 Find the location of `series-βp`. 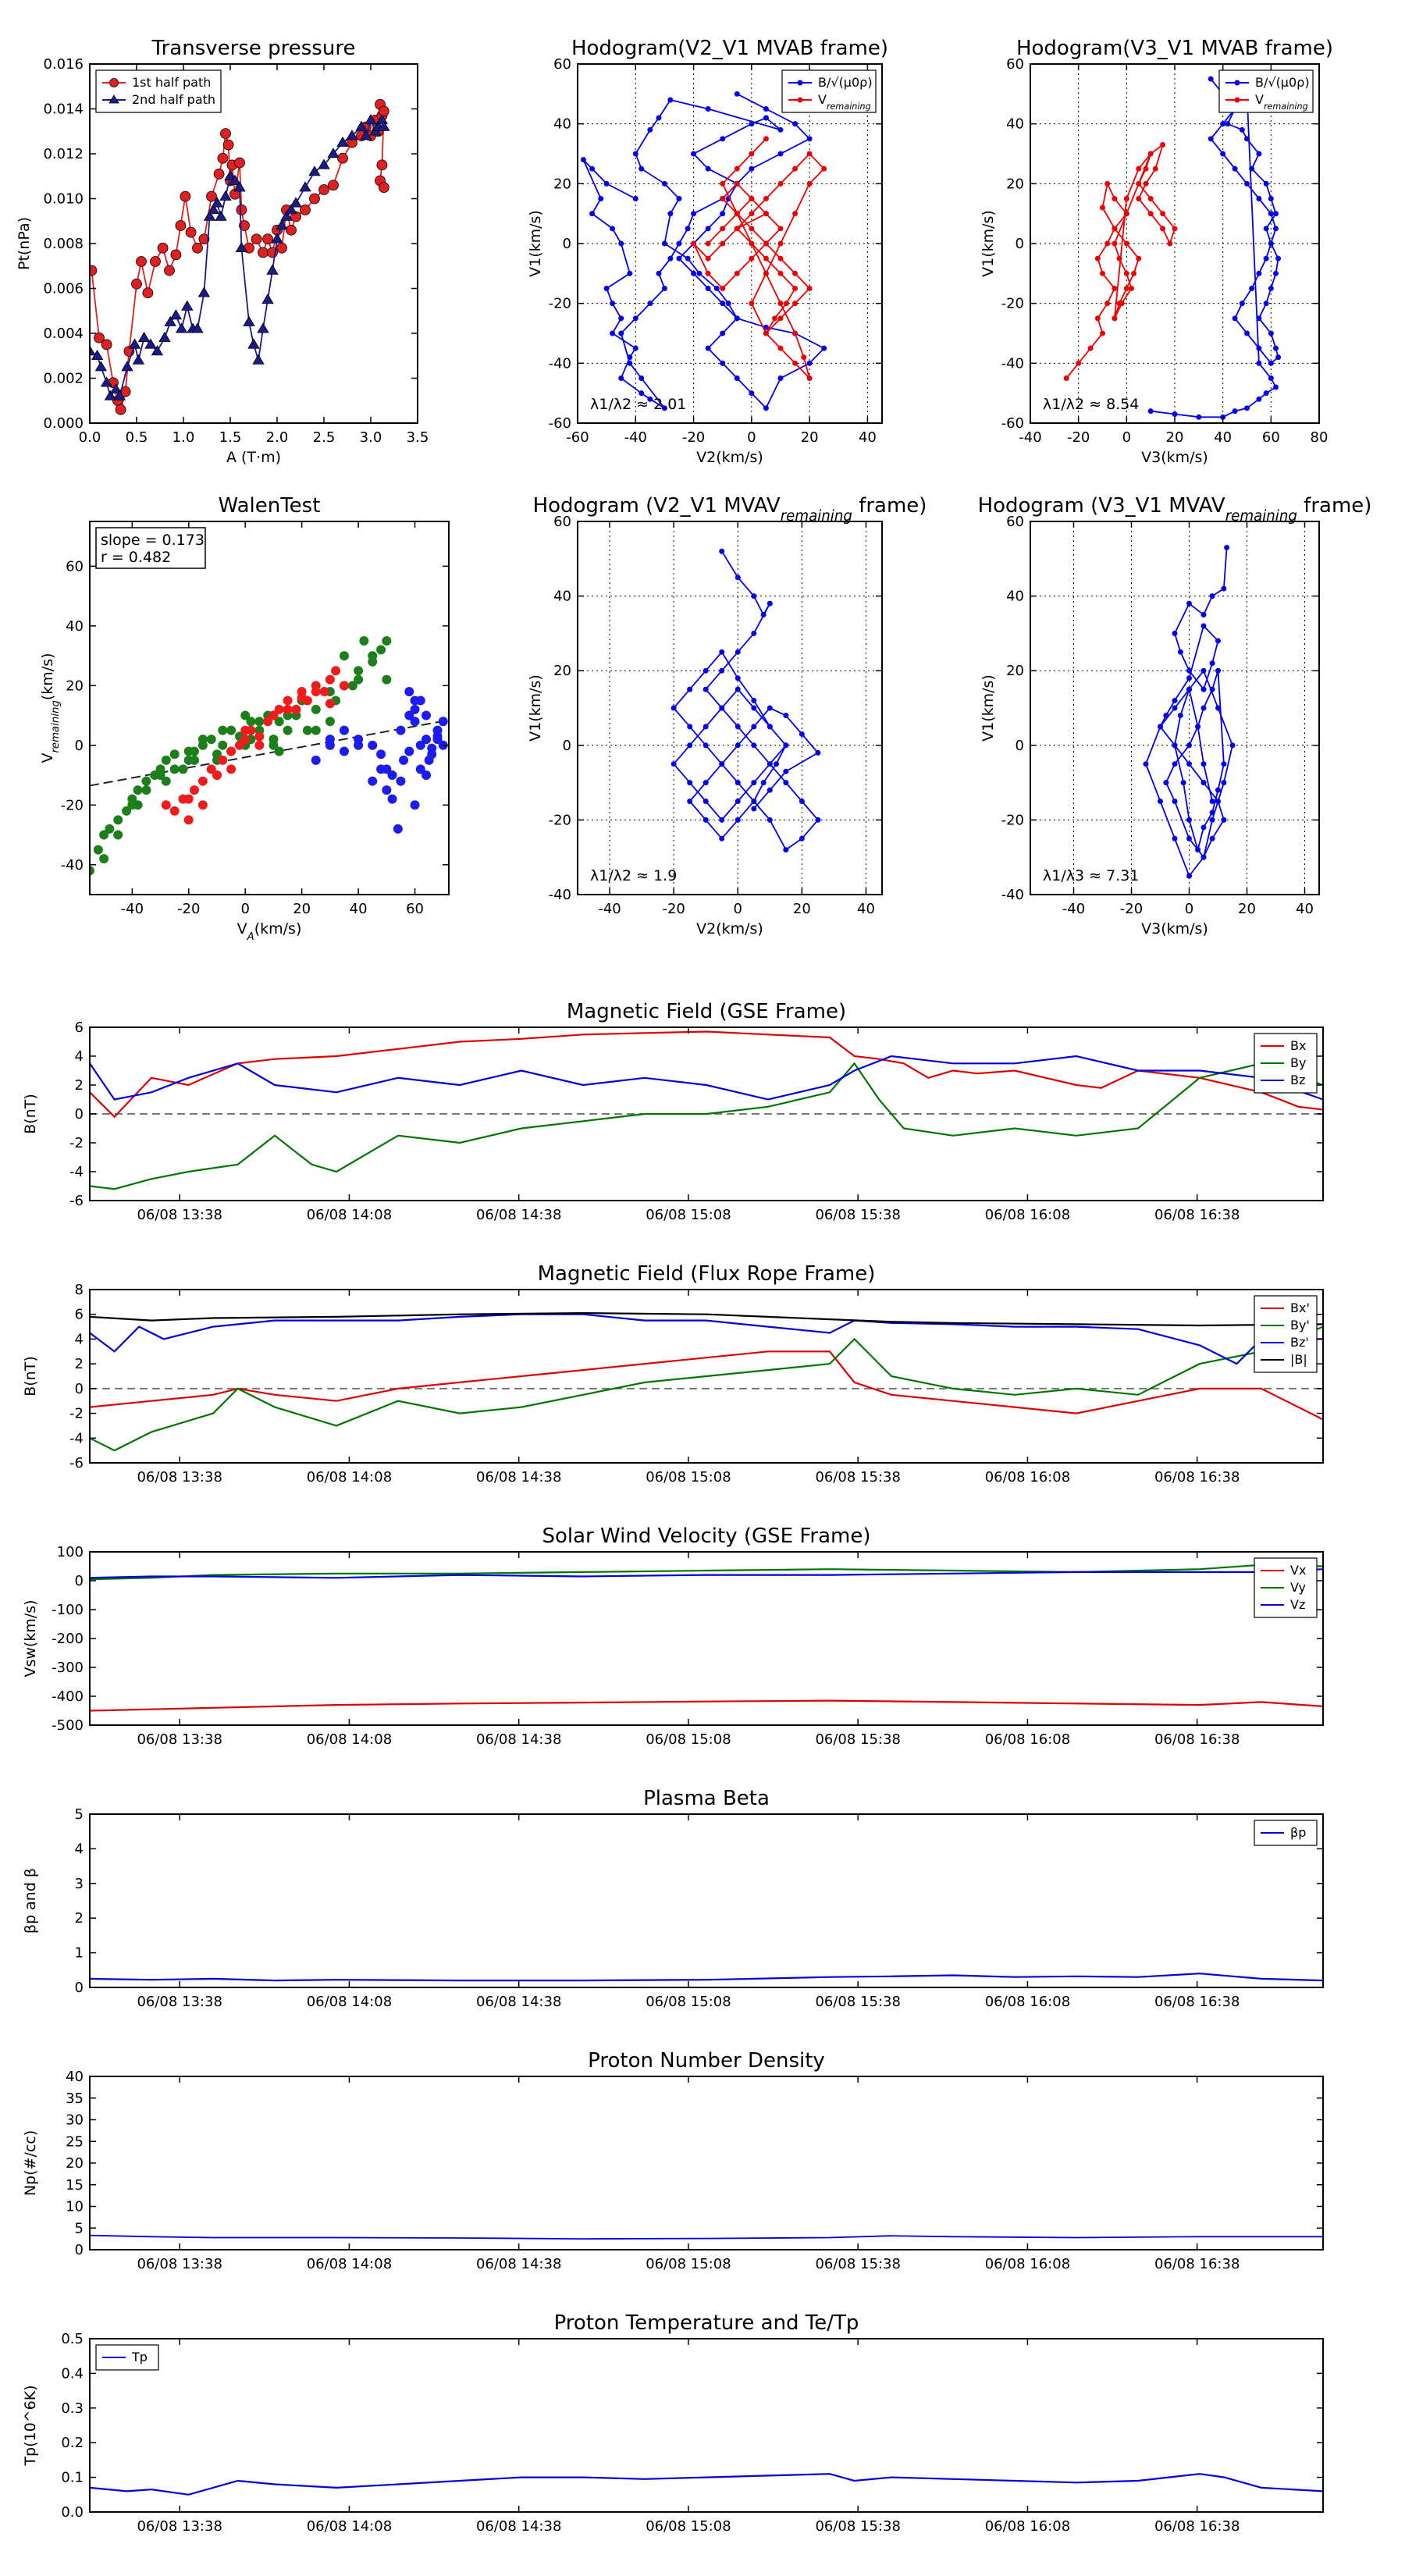

series-βp is located at coordinates (707, 1978).